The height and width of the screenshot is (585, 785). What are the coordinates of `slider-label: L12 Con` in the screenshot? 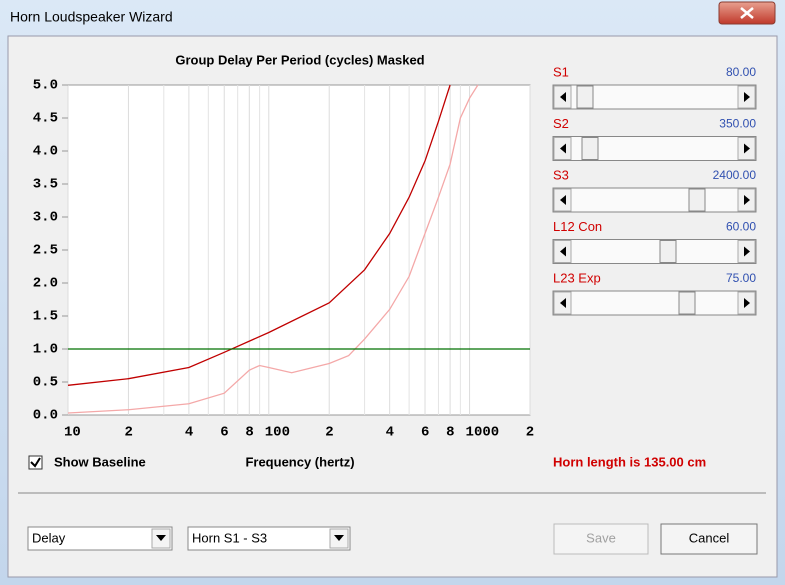 It's located at (577, 226).